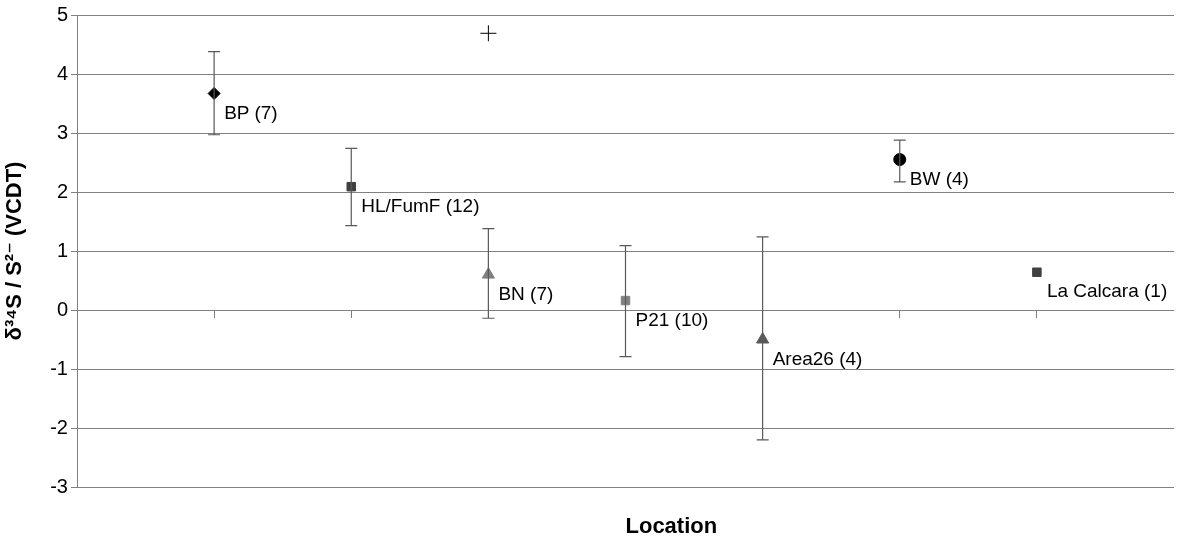  What do you see at coordinates (62, 249) in the screenshot?
I see `y-tick-label: 1` at bounding box center [62, 249].